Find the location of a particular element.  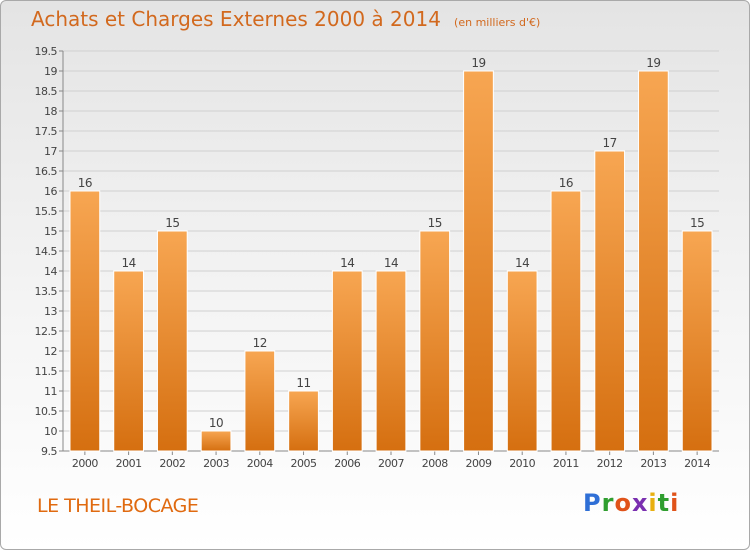

logo-letter: x is located at coordinates (640, 503).